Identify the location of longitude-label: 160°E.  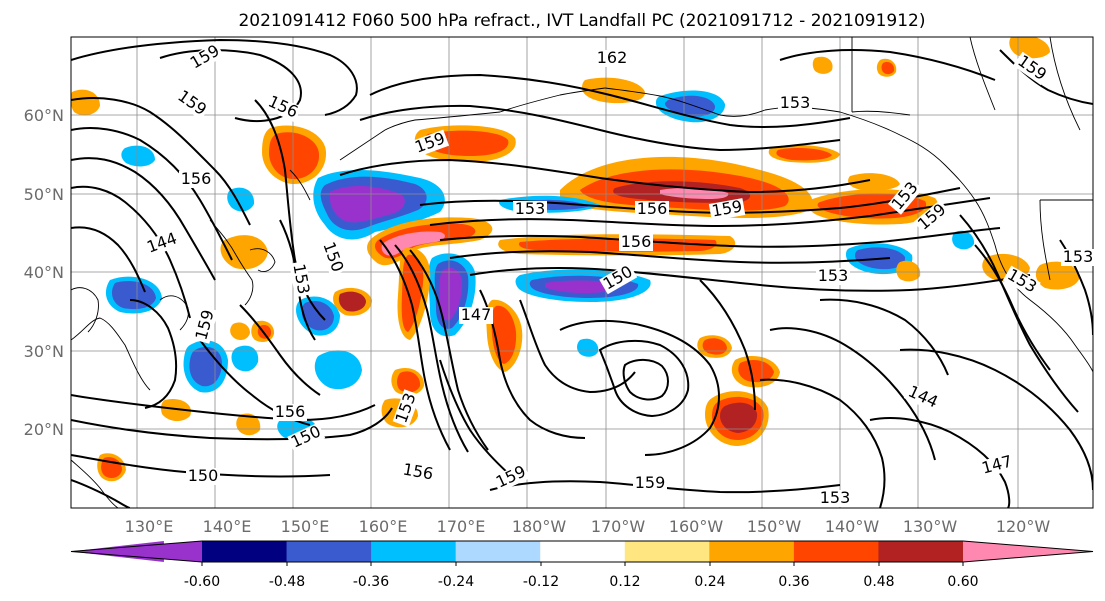
(383, 526).